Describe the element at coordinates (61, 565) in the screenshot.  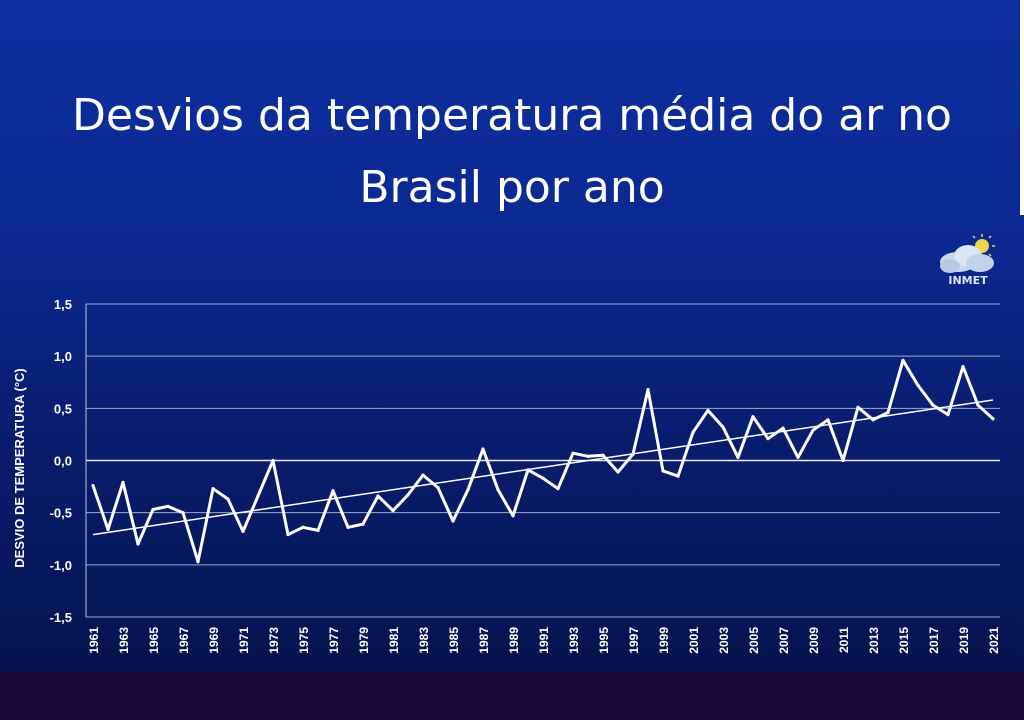
I see `y-tick-label: -1,0` at that location.